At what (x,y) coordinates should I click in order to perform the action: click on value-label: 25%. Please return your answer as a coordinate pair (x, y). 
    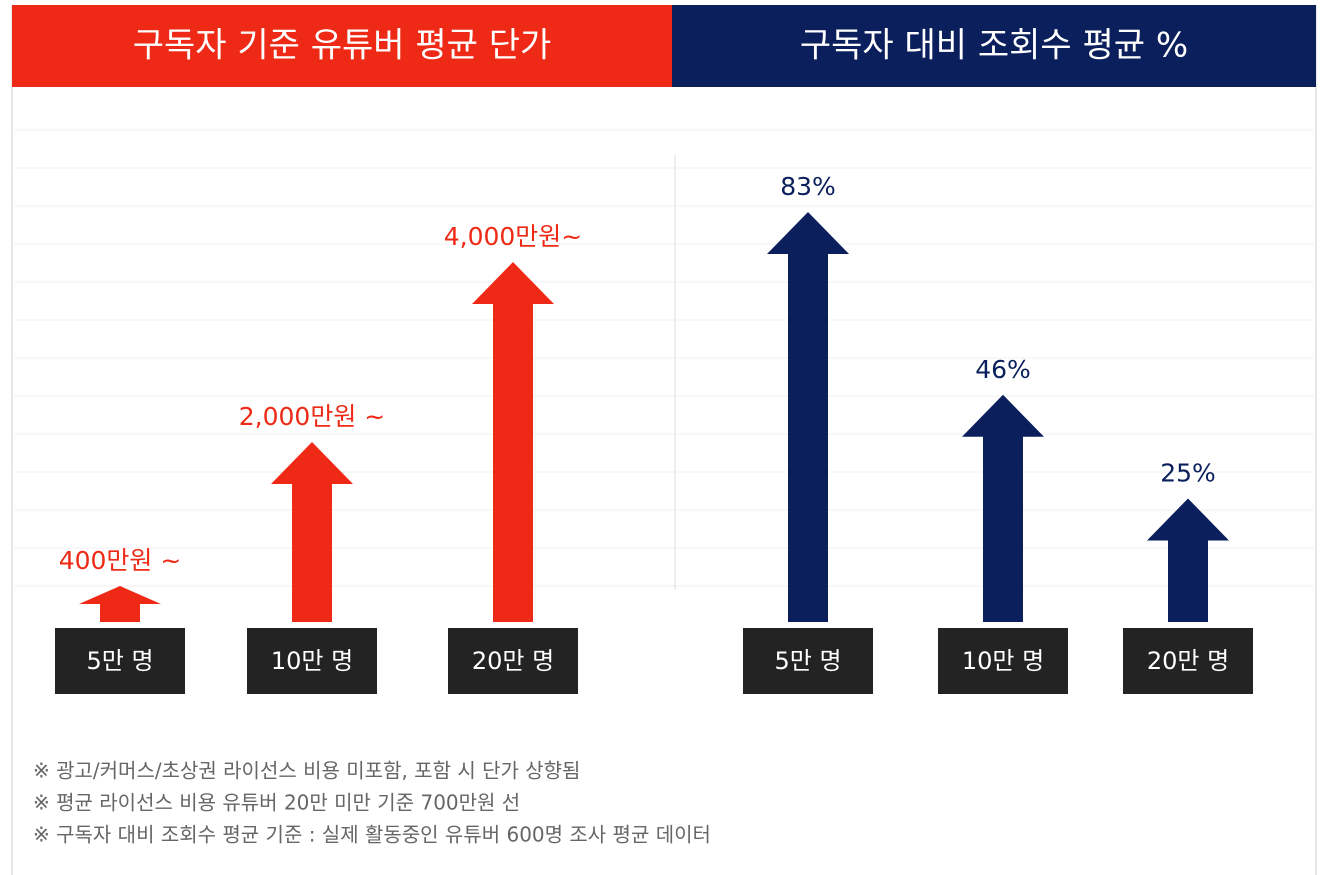
    Looking at the image, I should click on (1188, 473).